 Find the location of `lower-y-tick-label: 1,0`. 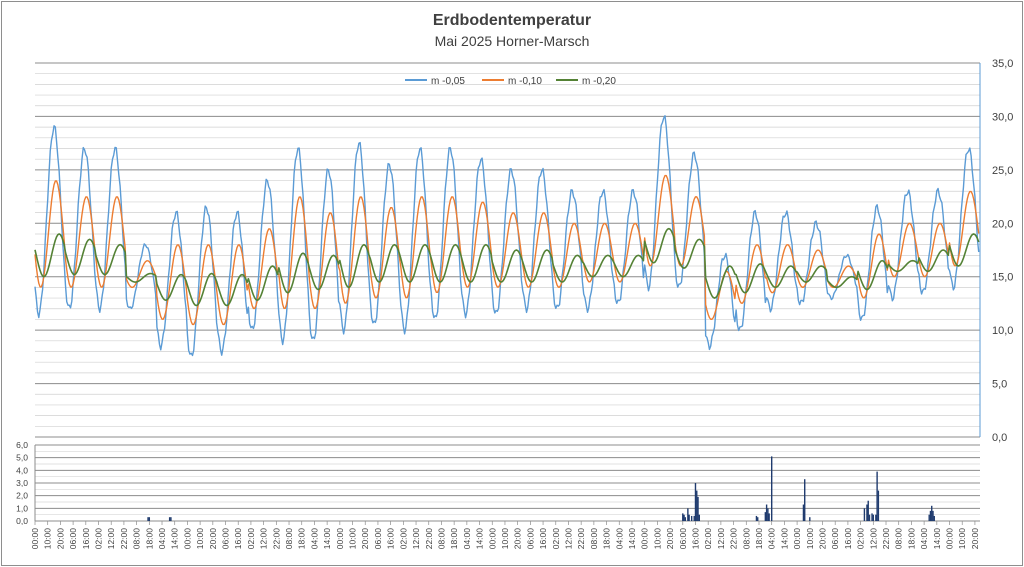

lower-y-tick-label: 1,0 is located at coordinates (22, 508).